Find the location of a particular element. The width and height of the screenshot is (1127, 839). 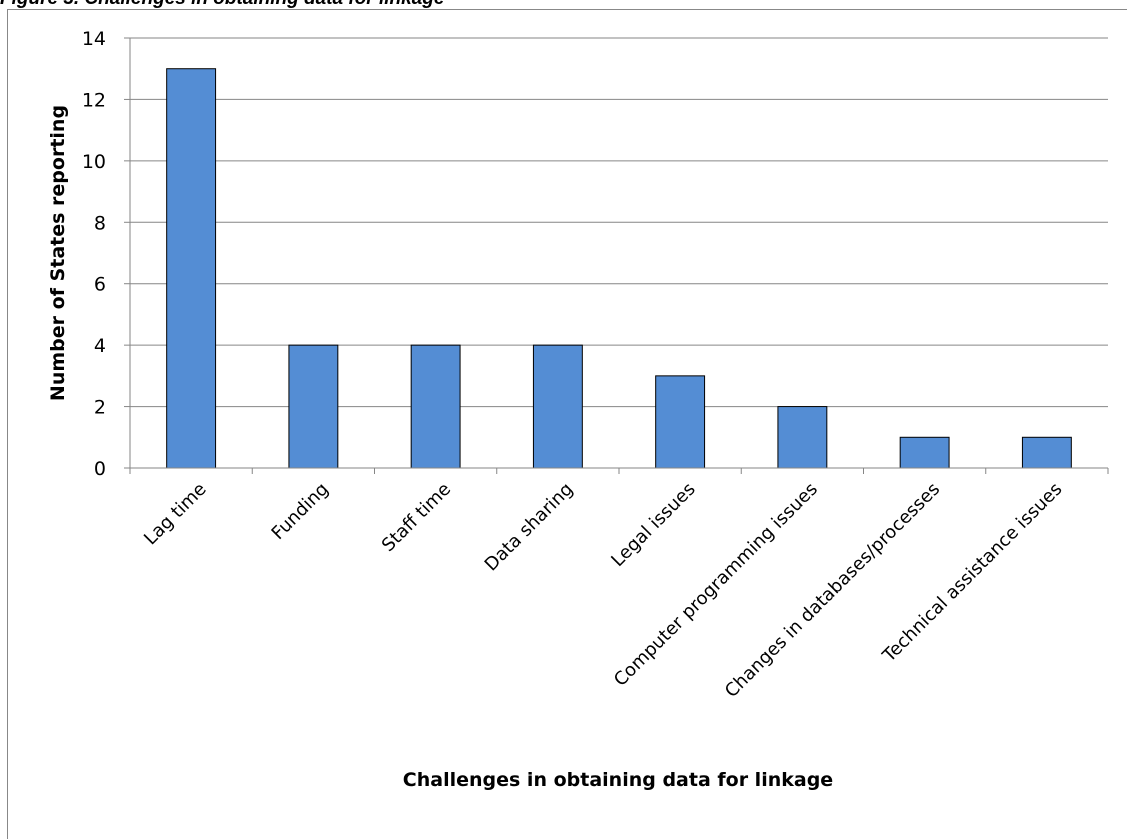

y-axis-label: Number of States reporting is located at coordinates (58, 253).